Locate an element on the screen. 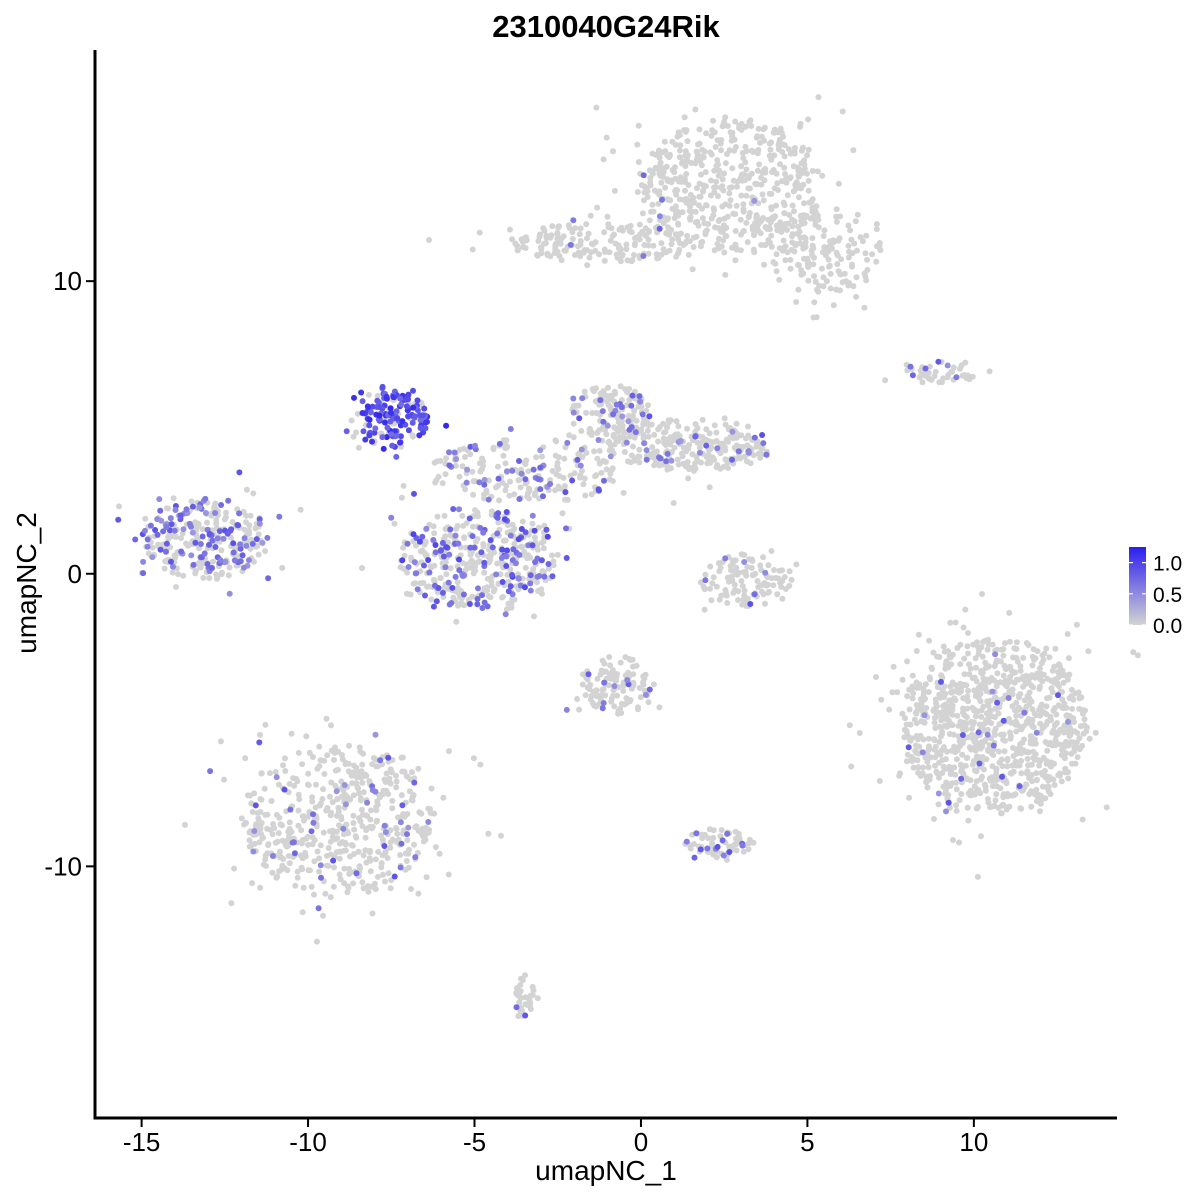 This screenshot has height=1200, width=1200. x-tick-label: 0 is located at coordinates (641, 1142).